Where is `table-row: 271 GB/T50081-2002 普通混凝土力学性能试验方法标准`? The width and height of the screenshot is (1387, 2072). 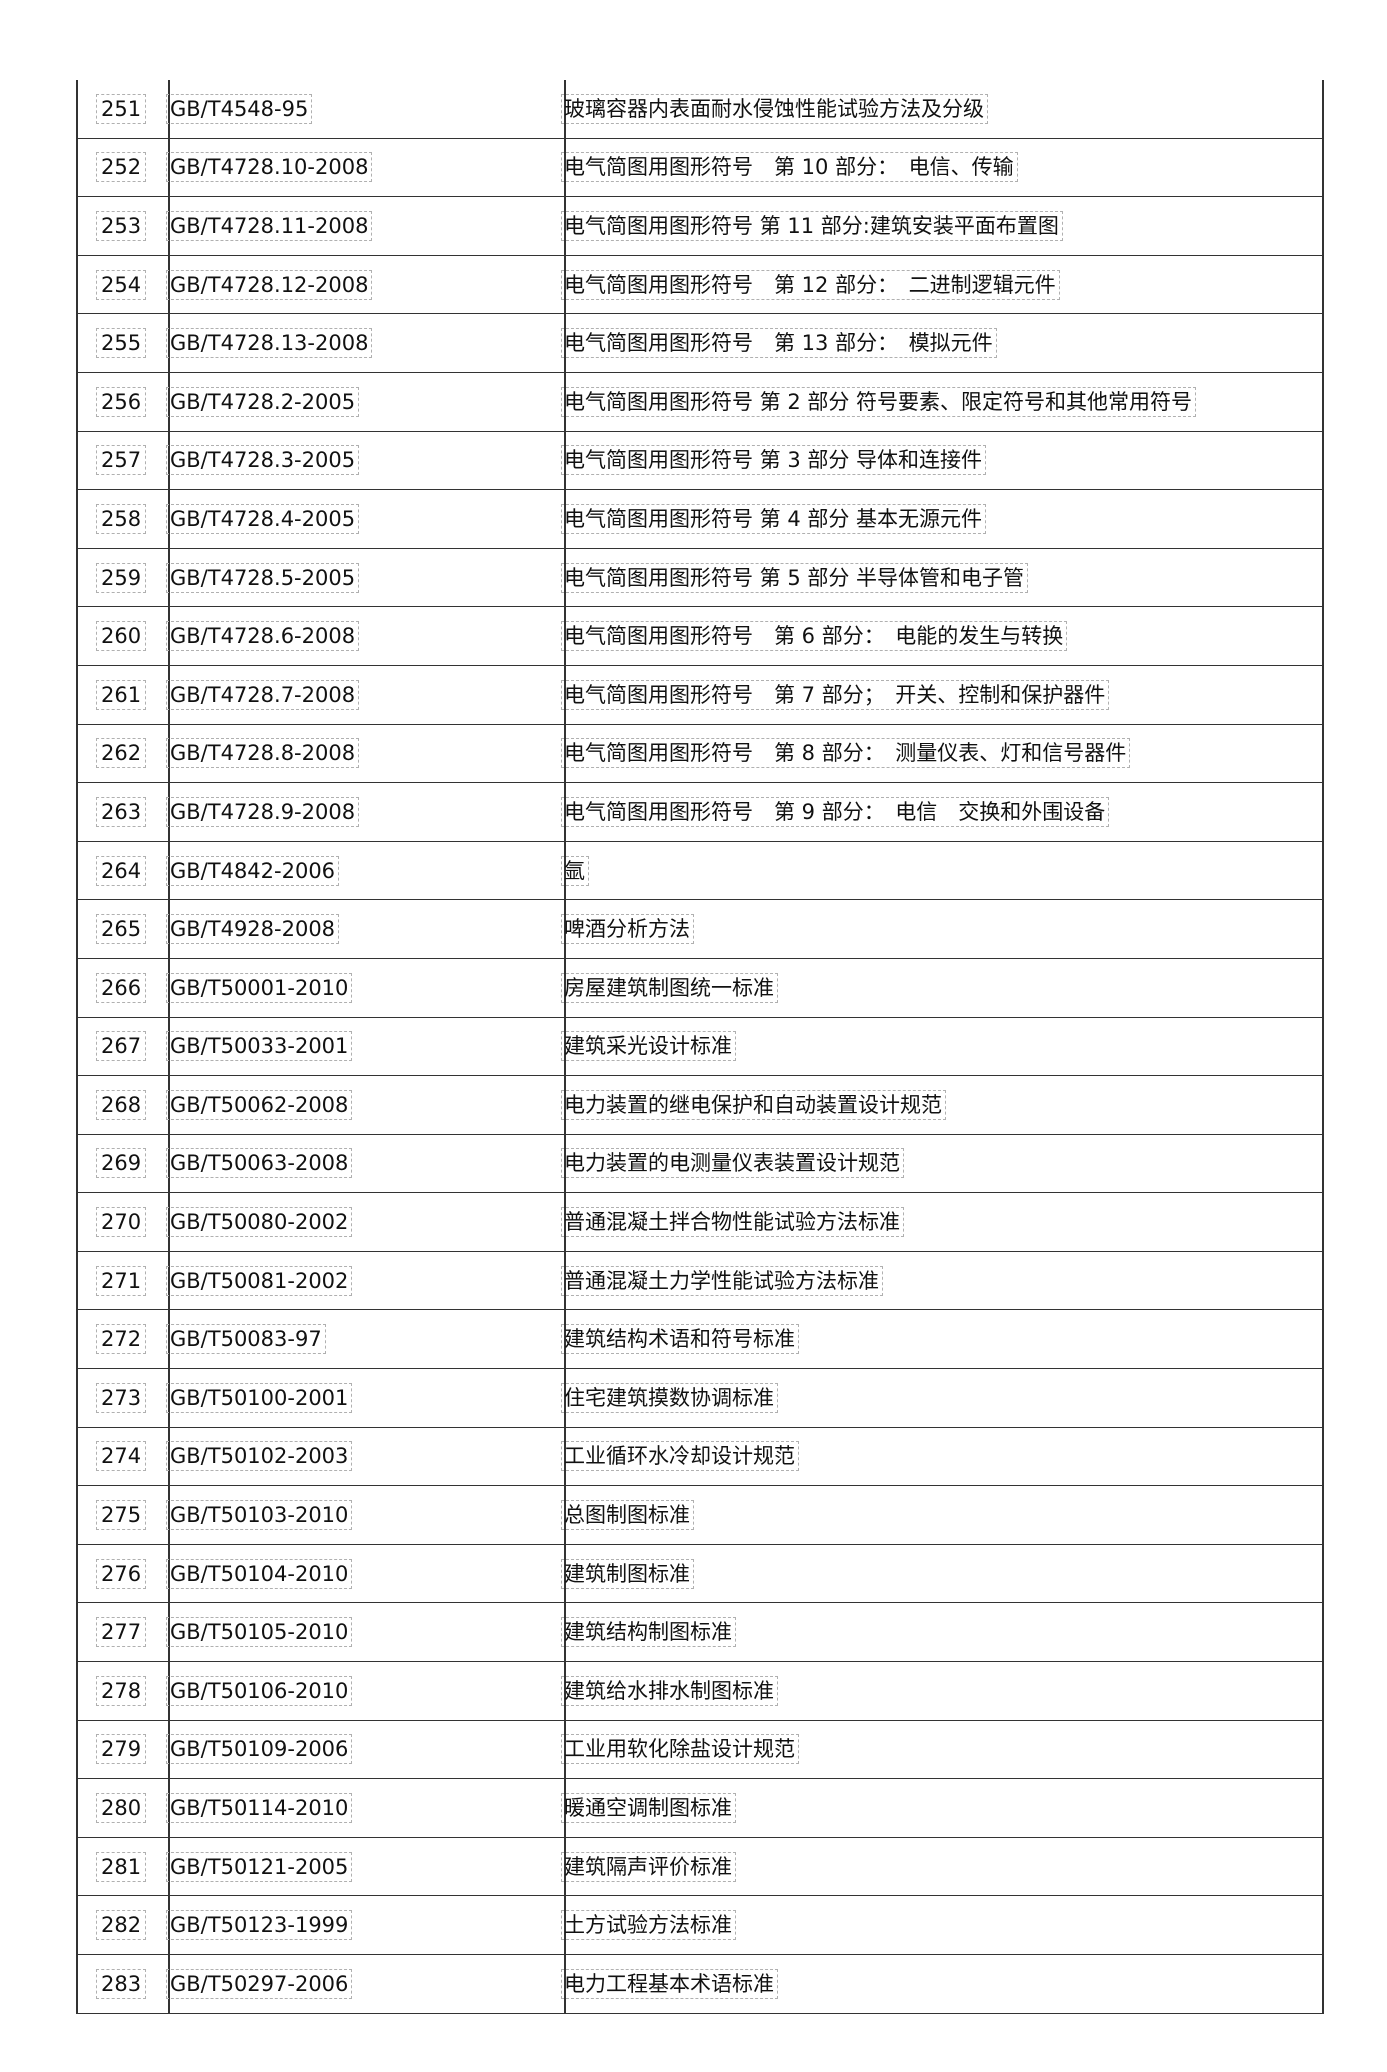 table-row: 271 GB/T50081-2002 普通混凝土力学性能试验方法标准 is located at coordinates (699, 1281).